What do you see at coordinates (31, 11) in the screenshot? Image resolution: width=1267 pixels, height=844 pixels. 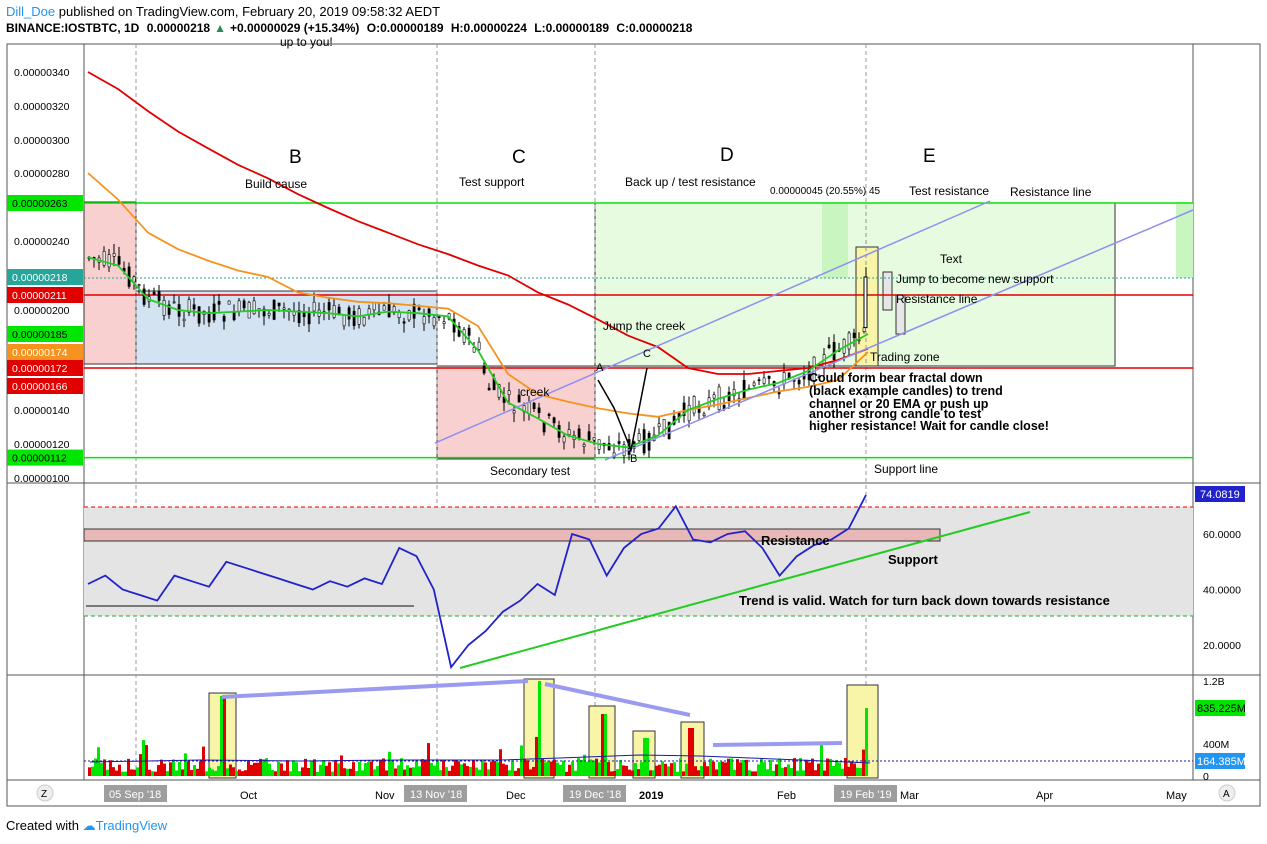 I see `author-name: Dill_Doe` at bounding box center [31, 11].